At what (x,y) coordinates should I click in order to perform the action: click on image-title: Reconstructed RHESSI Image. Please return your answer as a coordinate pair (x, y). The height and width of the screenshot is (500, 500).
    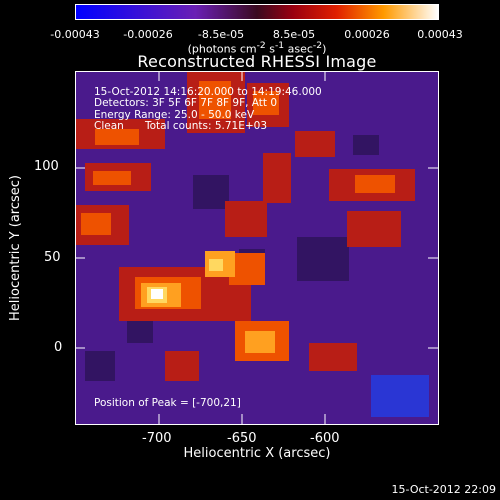
    Looking at the image, I should click on (257, 61).